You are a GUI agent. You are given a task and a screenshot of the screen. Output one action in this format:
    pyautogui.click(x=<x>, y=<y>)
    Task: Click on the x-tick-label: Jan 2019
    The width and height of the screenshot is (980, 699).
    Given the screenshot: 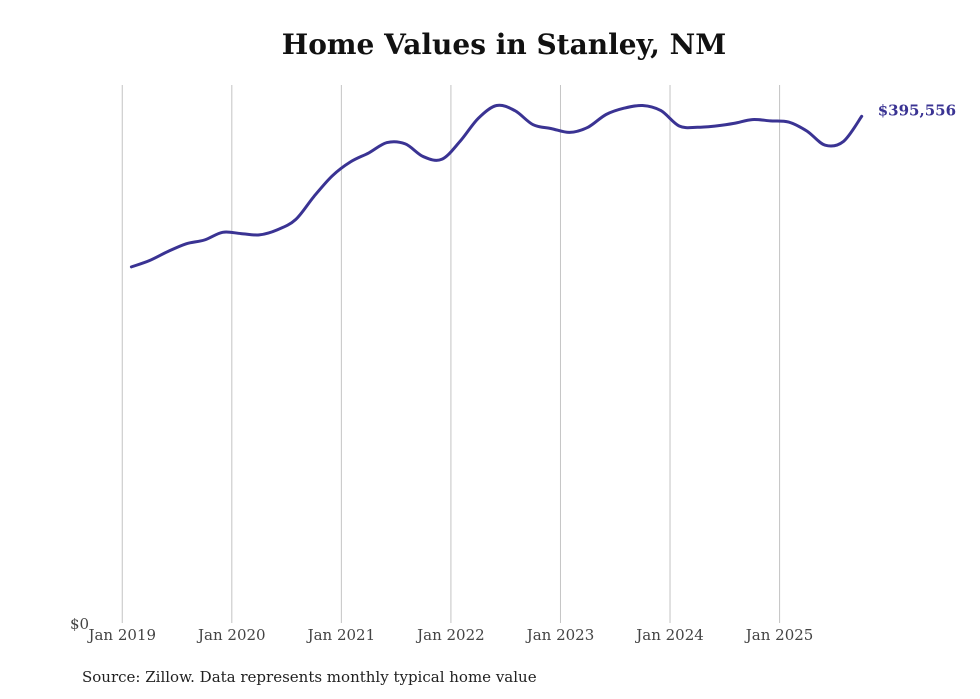 What is the action you would take?
    pyautogui.click(x=121, y=635)
    